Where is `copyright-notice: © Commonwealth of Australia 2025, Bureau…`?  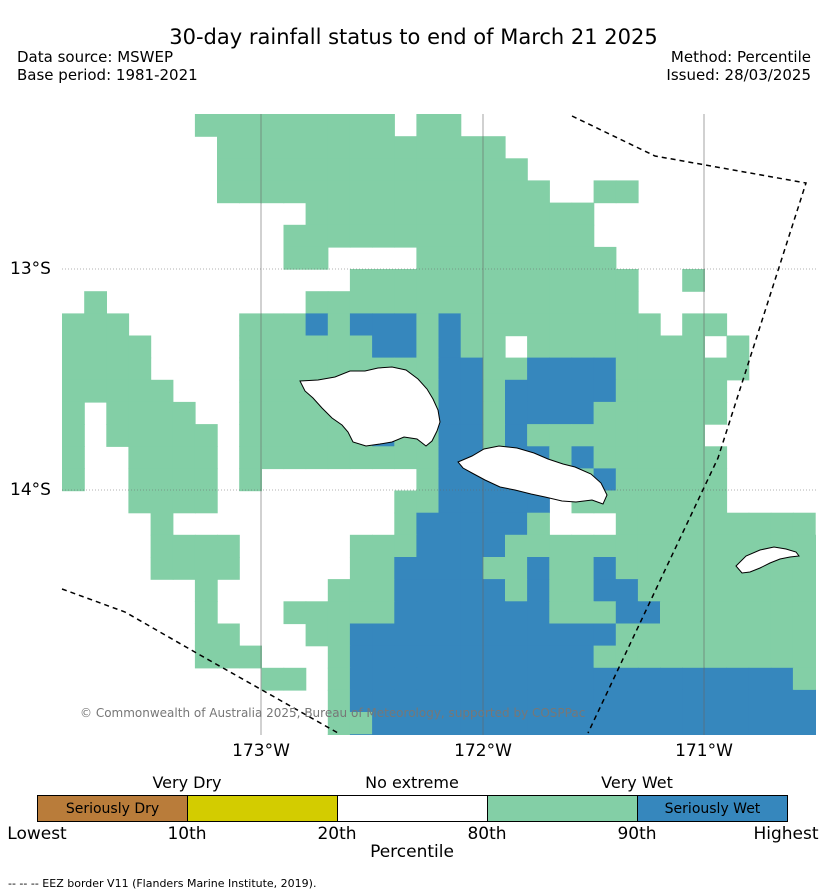
copyright-notice: © Commonwealth of Australia 2025, Bureau… is located at coordinates (333, 713).